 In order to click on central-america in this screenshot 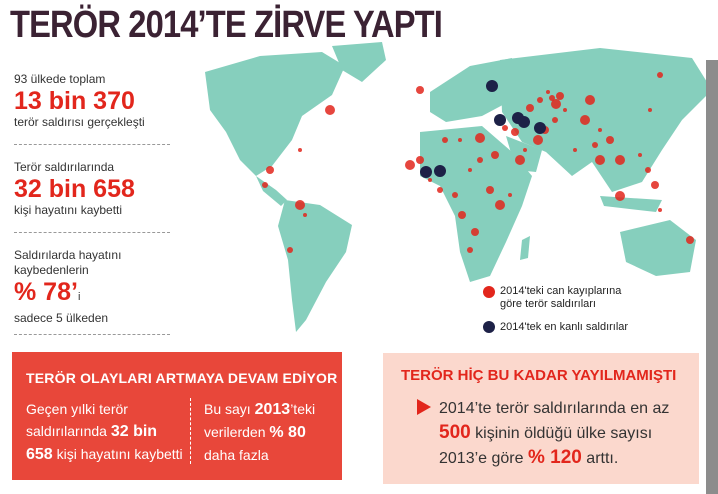, I will do `click(271, 191)`.